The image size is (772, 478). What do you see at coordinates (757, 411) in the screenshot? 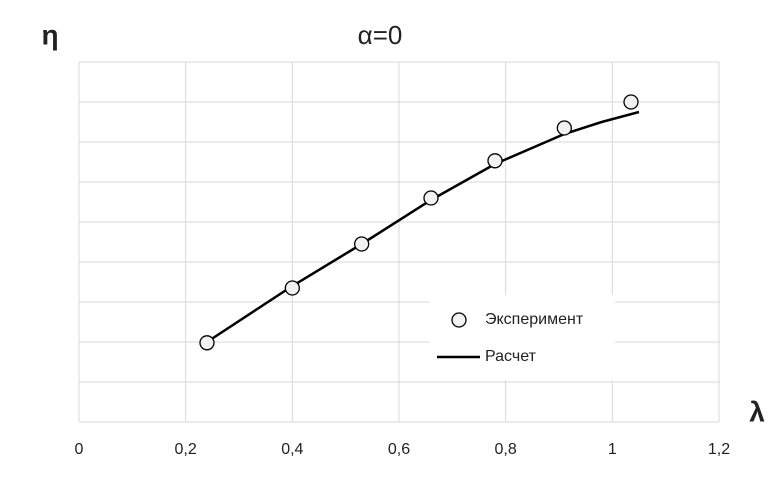
I see `x-axis-label: λ` at bounding box center [757, 411].